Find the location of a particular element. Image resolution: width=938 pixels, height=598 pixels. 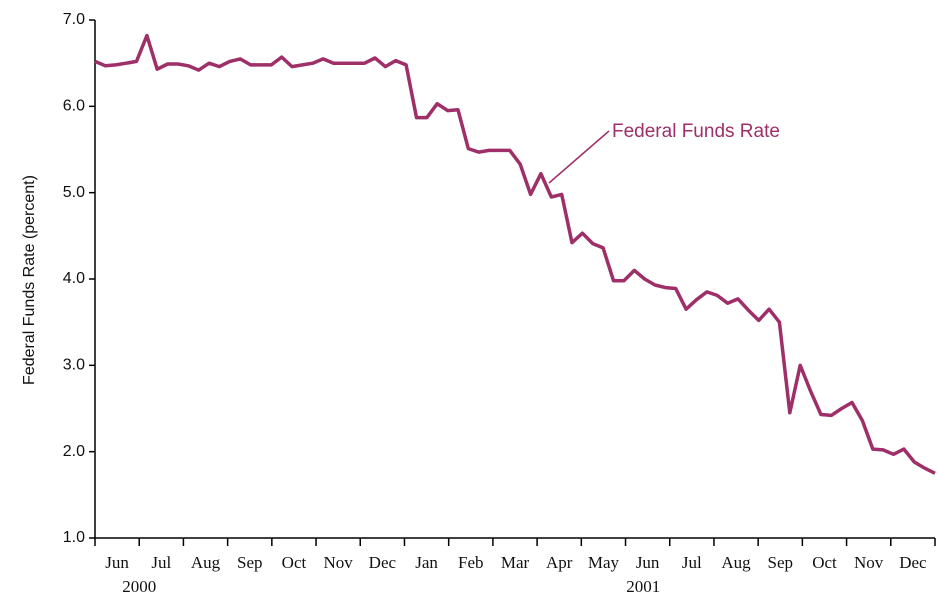

y-tick-label: 4.0 is located at coordinates (74, 278).